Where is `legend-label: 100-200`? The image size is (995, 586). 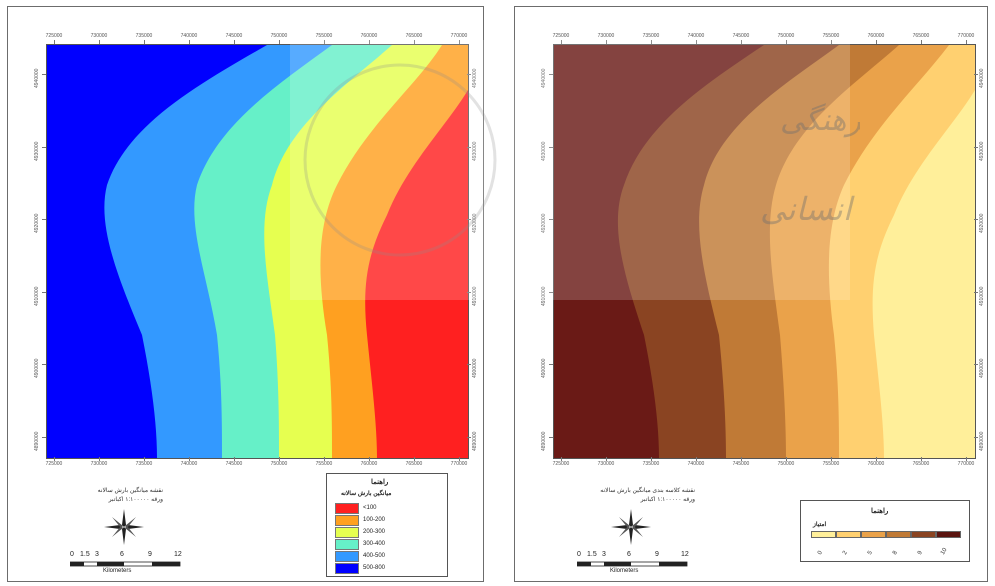 legend-label: 100-200 is located at coordinates (374, 520).